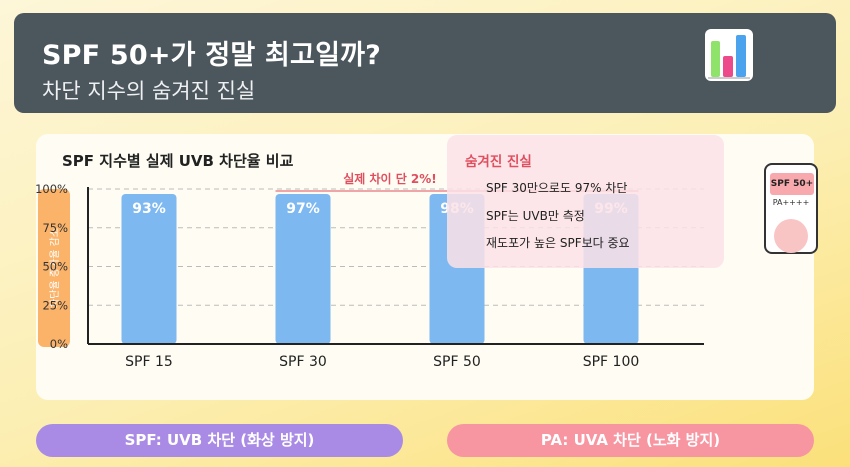 The height and width of the screenshot is (467, 850). I want to click on y-tick-label: 75%, so click(55, 228).